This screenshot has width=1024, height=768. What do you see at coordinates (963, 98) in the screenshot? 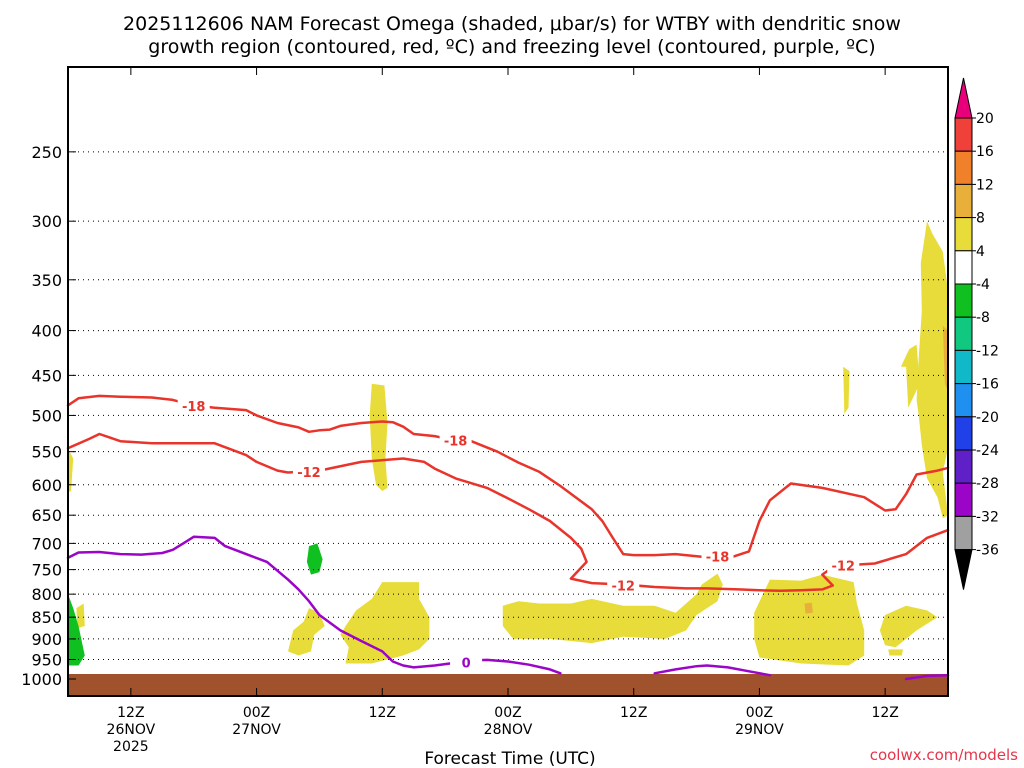
I see `colorbar-top-arrow` at bounding box center [963, 98].